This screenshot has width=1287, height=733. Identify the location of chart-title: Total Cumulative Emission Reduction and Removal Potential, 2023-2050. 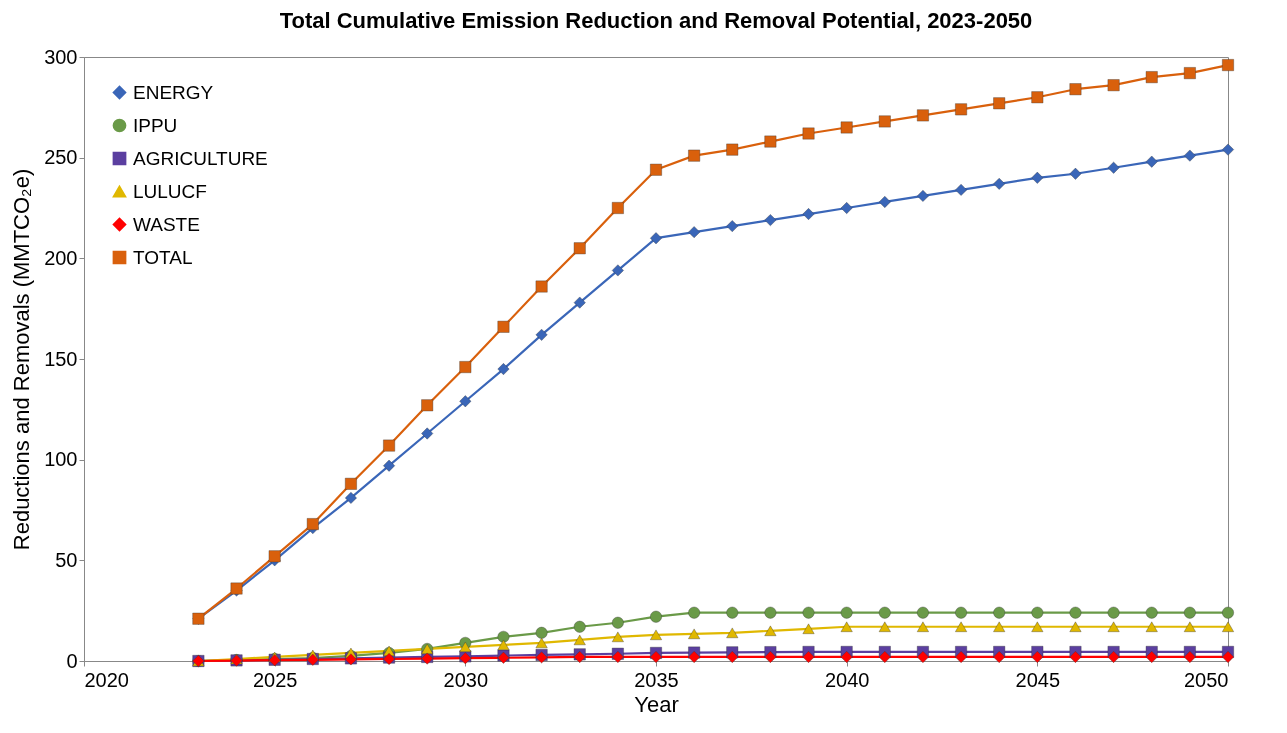
(656, 20).